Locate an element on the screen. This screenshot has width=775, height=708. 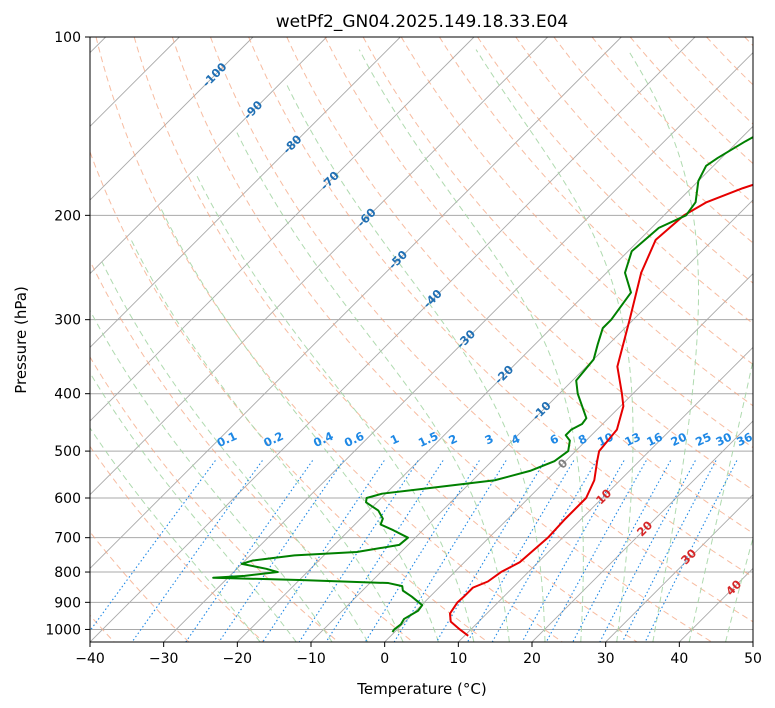
mixing-ratio-label: 30 is located at coordinates (723, 439).